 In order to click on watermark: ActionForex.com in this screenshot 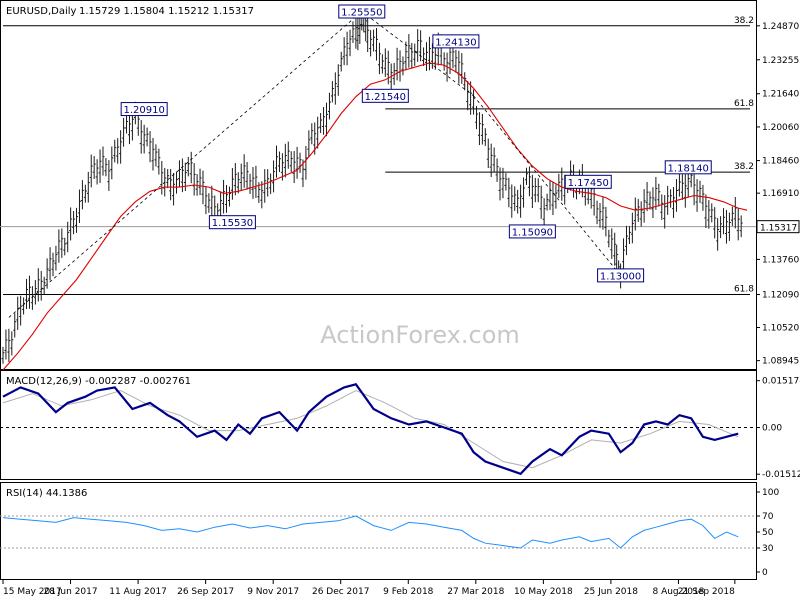, I will do `click(420, 335)`.